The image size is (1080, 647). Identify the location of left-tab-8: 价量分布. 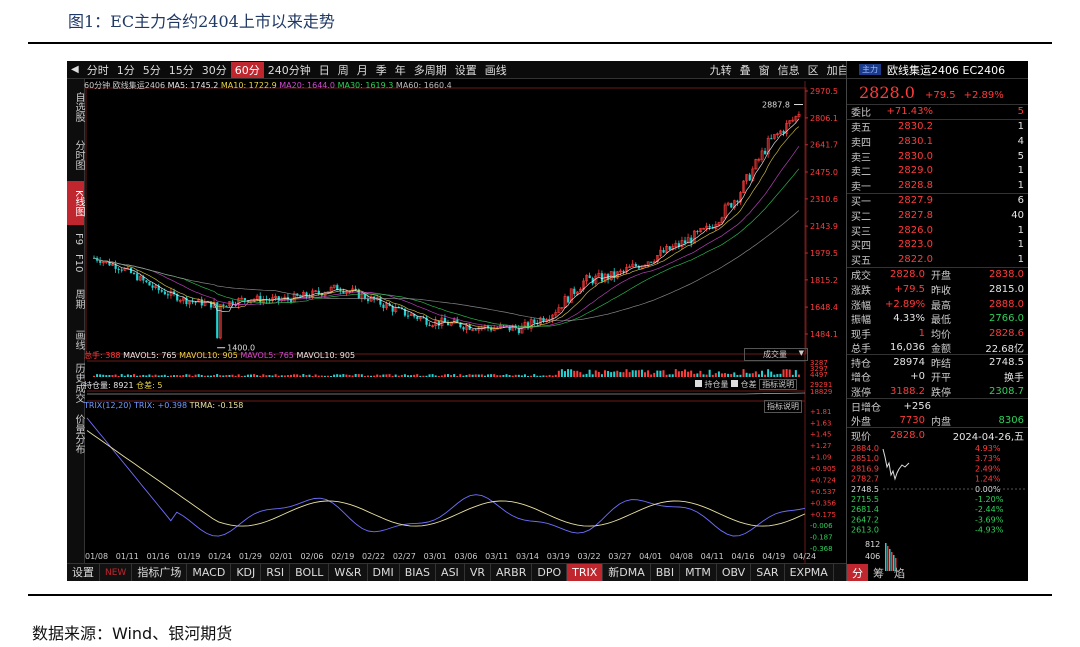
(78, 434).